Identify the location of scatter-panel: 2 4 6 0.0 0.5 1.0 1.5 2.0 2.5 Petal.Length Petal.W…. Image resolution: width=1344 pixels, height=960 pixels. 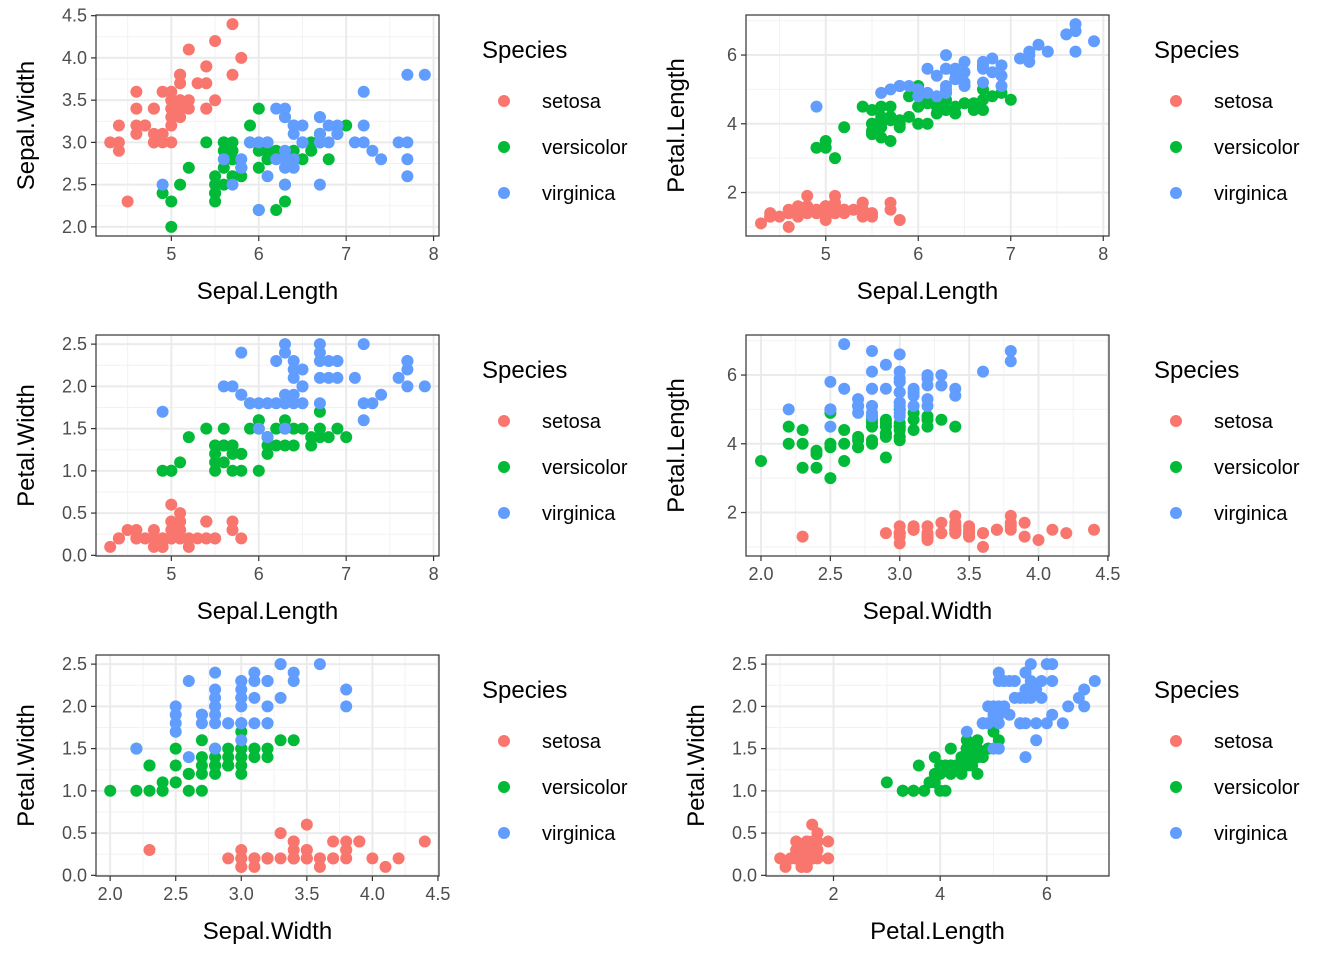
(991, 799).